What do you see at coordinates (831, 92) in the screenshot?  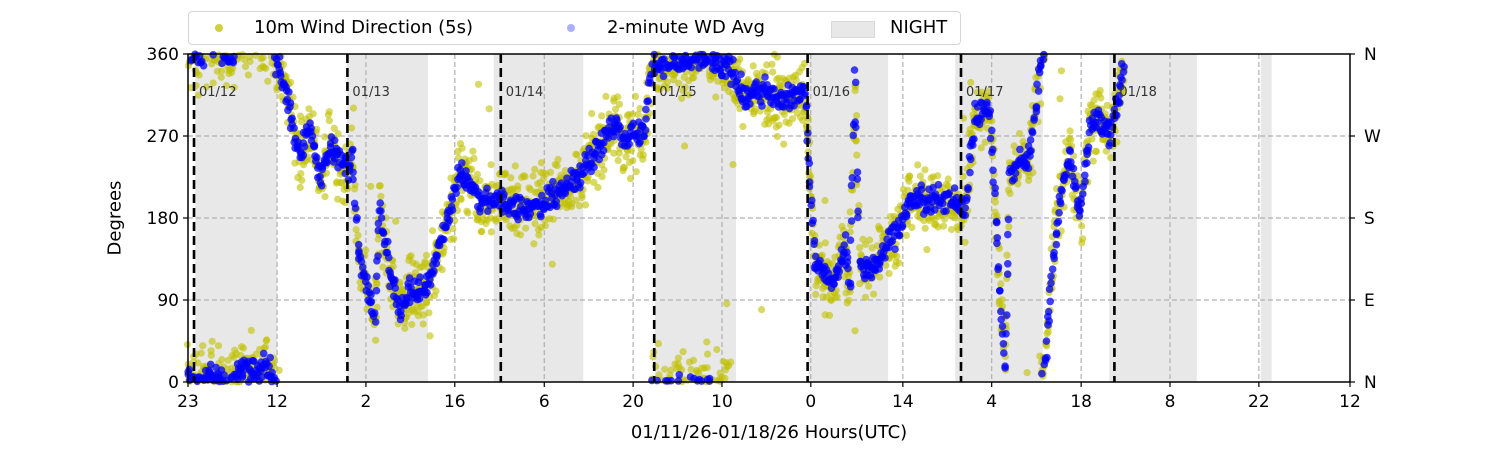 I see `day-label: 01/16` at bounding box center [831, 92].